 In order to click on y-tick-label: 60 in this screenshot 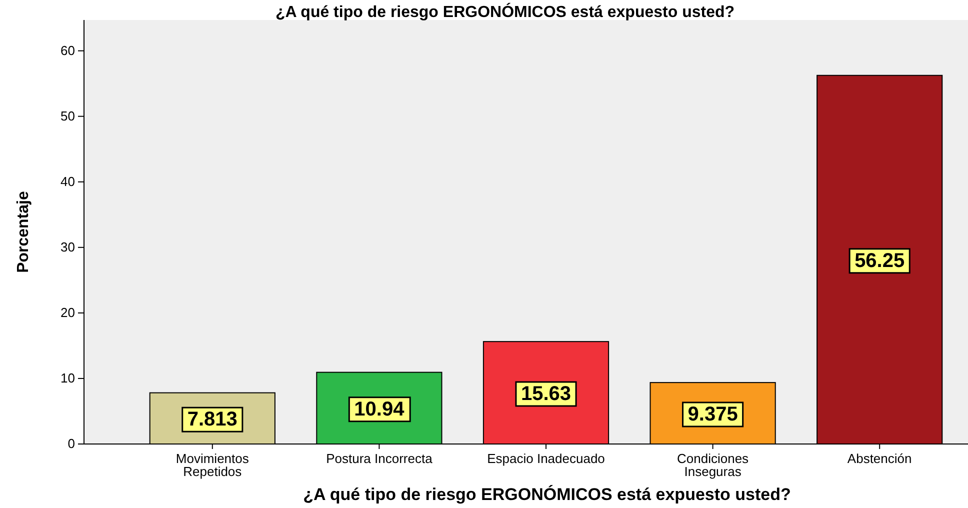, I will do `click(67, 50)`.